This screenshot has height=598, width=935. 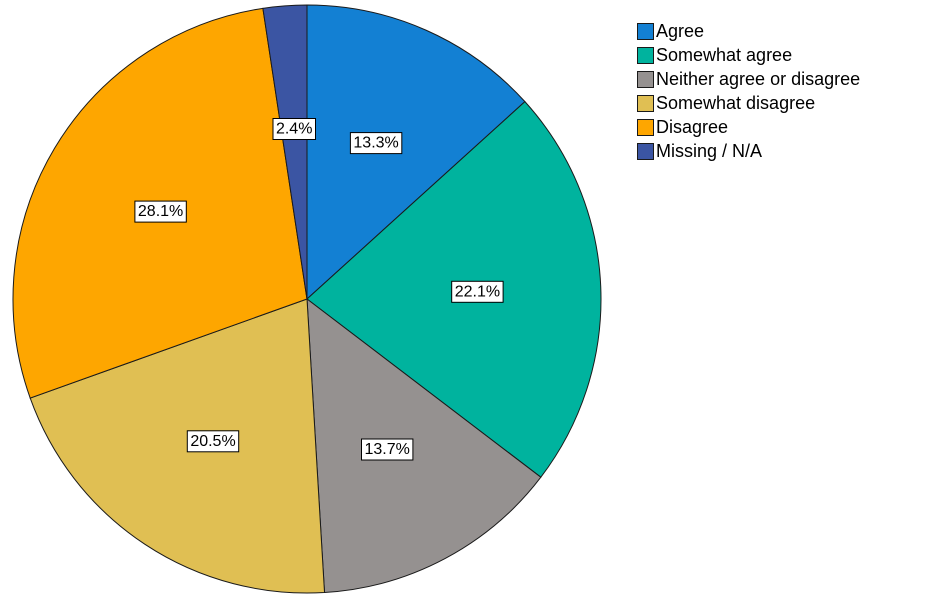 I want to click on legend-item-disagree: Disagree, so click(x=748, y=127).